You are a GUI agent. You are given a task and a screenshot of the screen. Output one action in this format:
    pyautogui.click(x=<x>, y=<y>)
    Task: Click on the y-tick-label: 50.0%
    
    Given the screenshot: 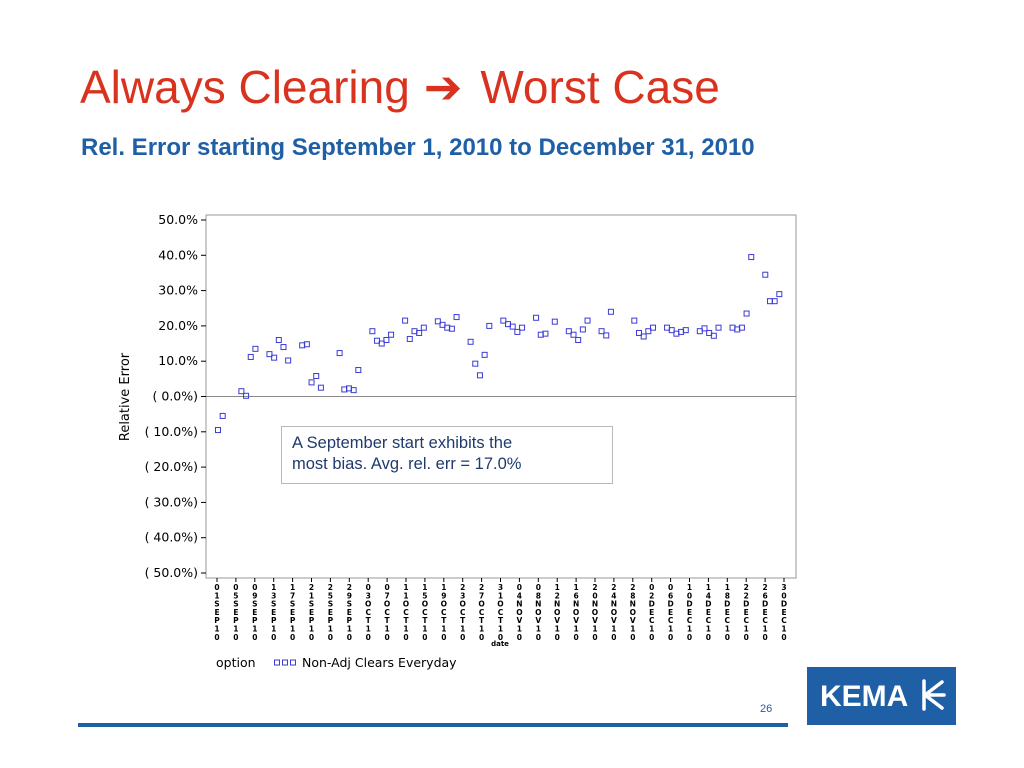 What is the action you would take?
    pyautogui.click(x=178, y=219)
    